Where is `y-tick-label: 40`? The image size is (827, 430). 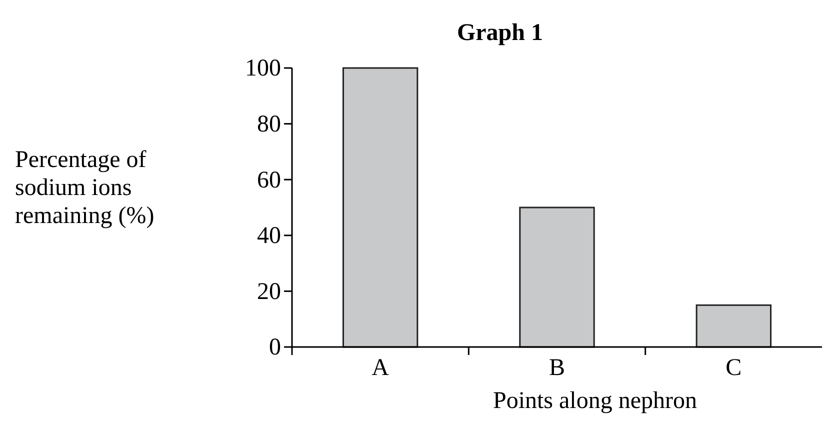
y-tick-label: 40 is located at coordinates (269, 236).